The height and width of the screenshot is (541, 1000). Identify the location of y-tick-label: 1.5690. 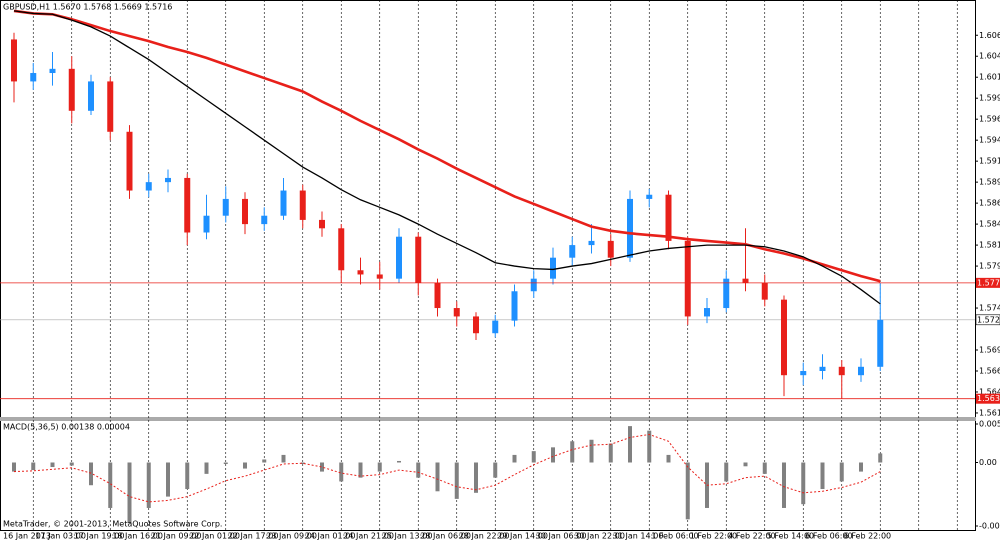
(989, 350).